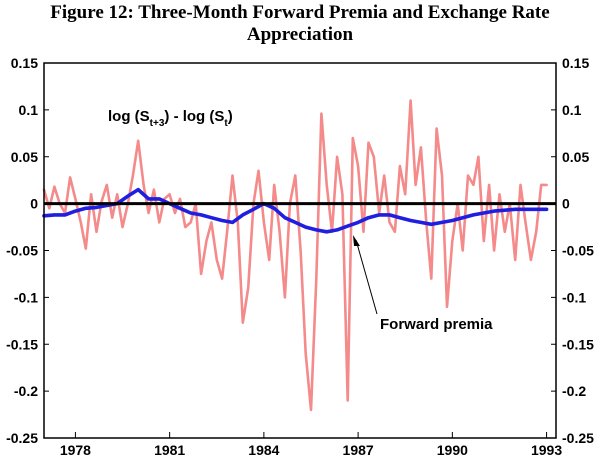  What do you see at coordinates (578, 438) in the screenshot?
I see `right-y-tick-label: -0.25` at bounding box center [578, 438].